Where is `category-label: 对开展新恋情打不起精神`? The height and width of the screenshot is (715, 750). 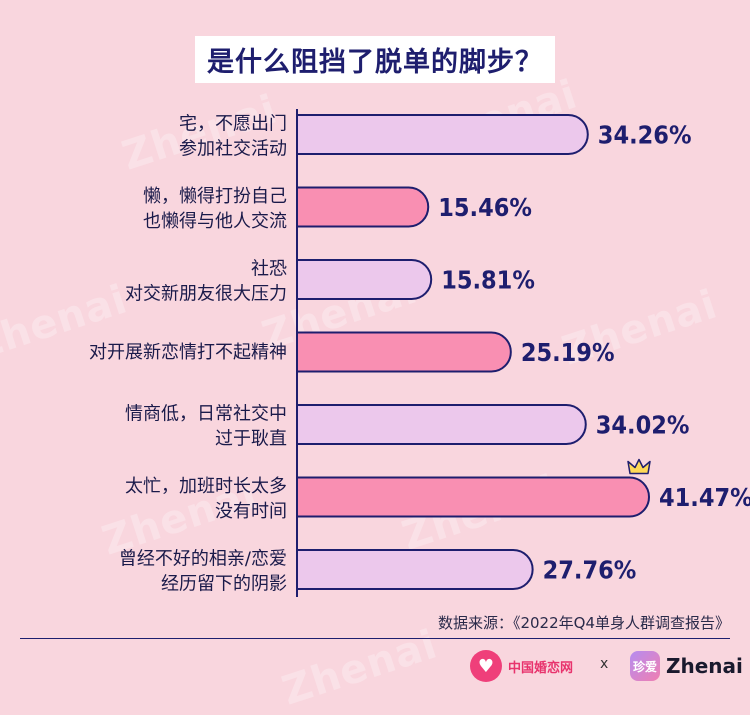
category-label: 对开展新恋情打不起精神 is located at coordinates (188, 352).